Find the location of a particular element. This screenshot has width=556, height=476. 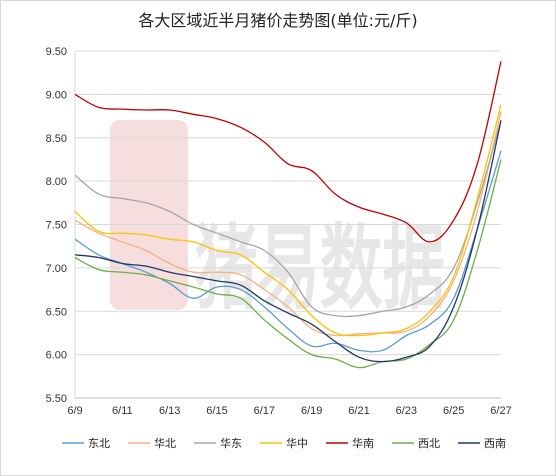

legend-label: 华中 is located at coordinates (297, 443).